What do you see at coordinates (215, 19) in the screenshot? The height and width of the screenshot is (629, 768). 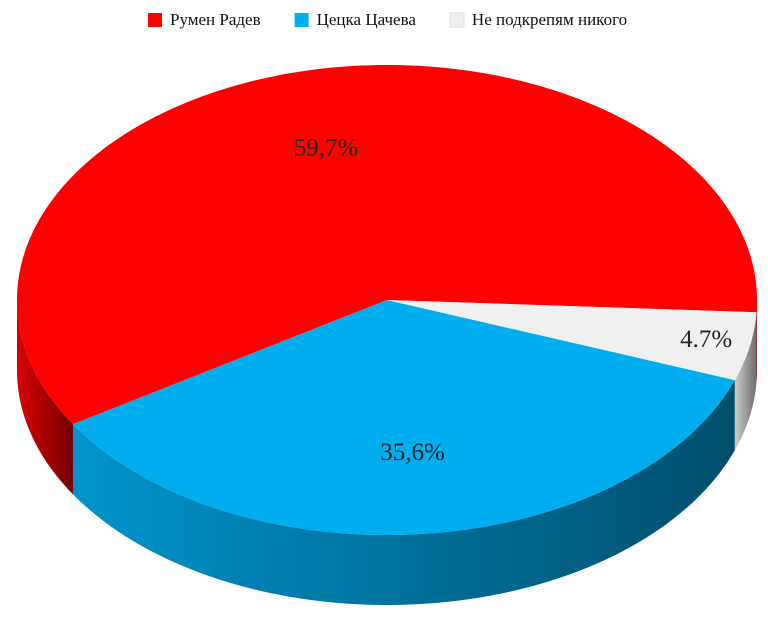 I see `legend-label: Румен Радев` at bounding box center [215, 19].